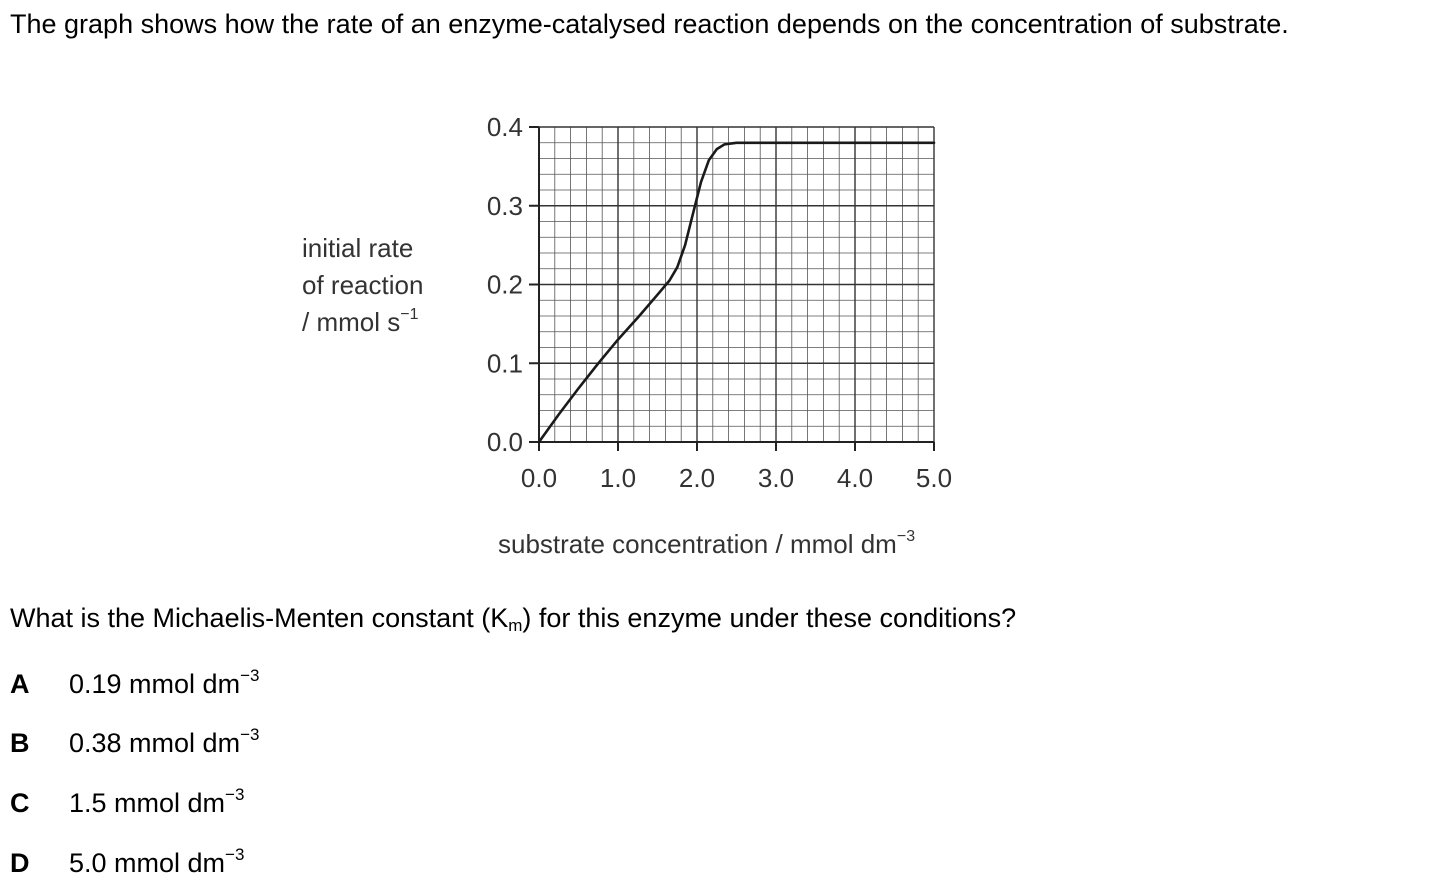 This screenshot has width=1429, height=893. Describe the element at coordinates (20, 743) in the screenshot. I see `option-letter: B` at that location.